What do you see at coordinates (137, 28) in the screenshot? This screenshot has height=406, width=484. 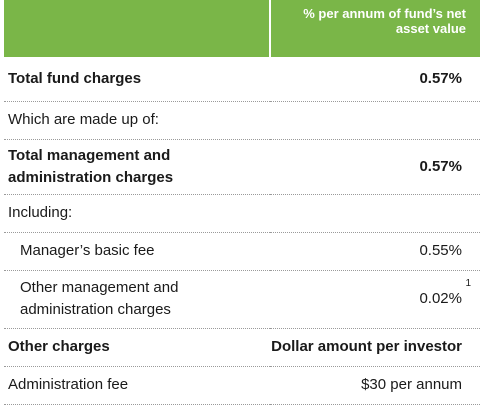 I see `header-label-cell` at bounding box center [137, 28].